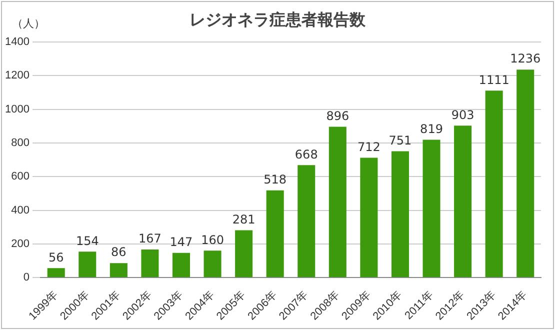 This screenshot has height=330, width=555. I want to click on y-tick-label: 1200, so click(17, 76).